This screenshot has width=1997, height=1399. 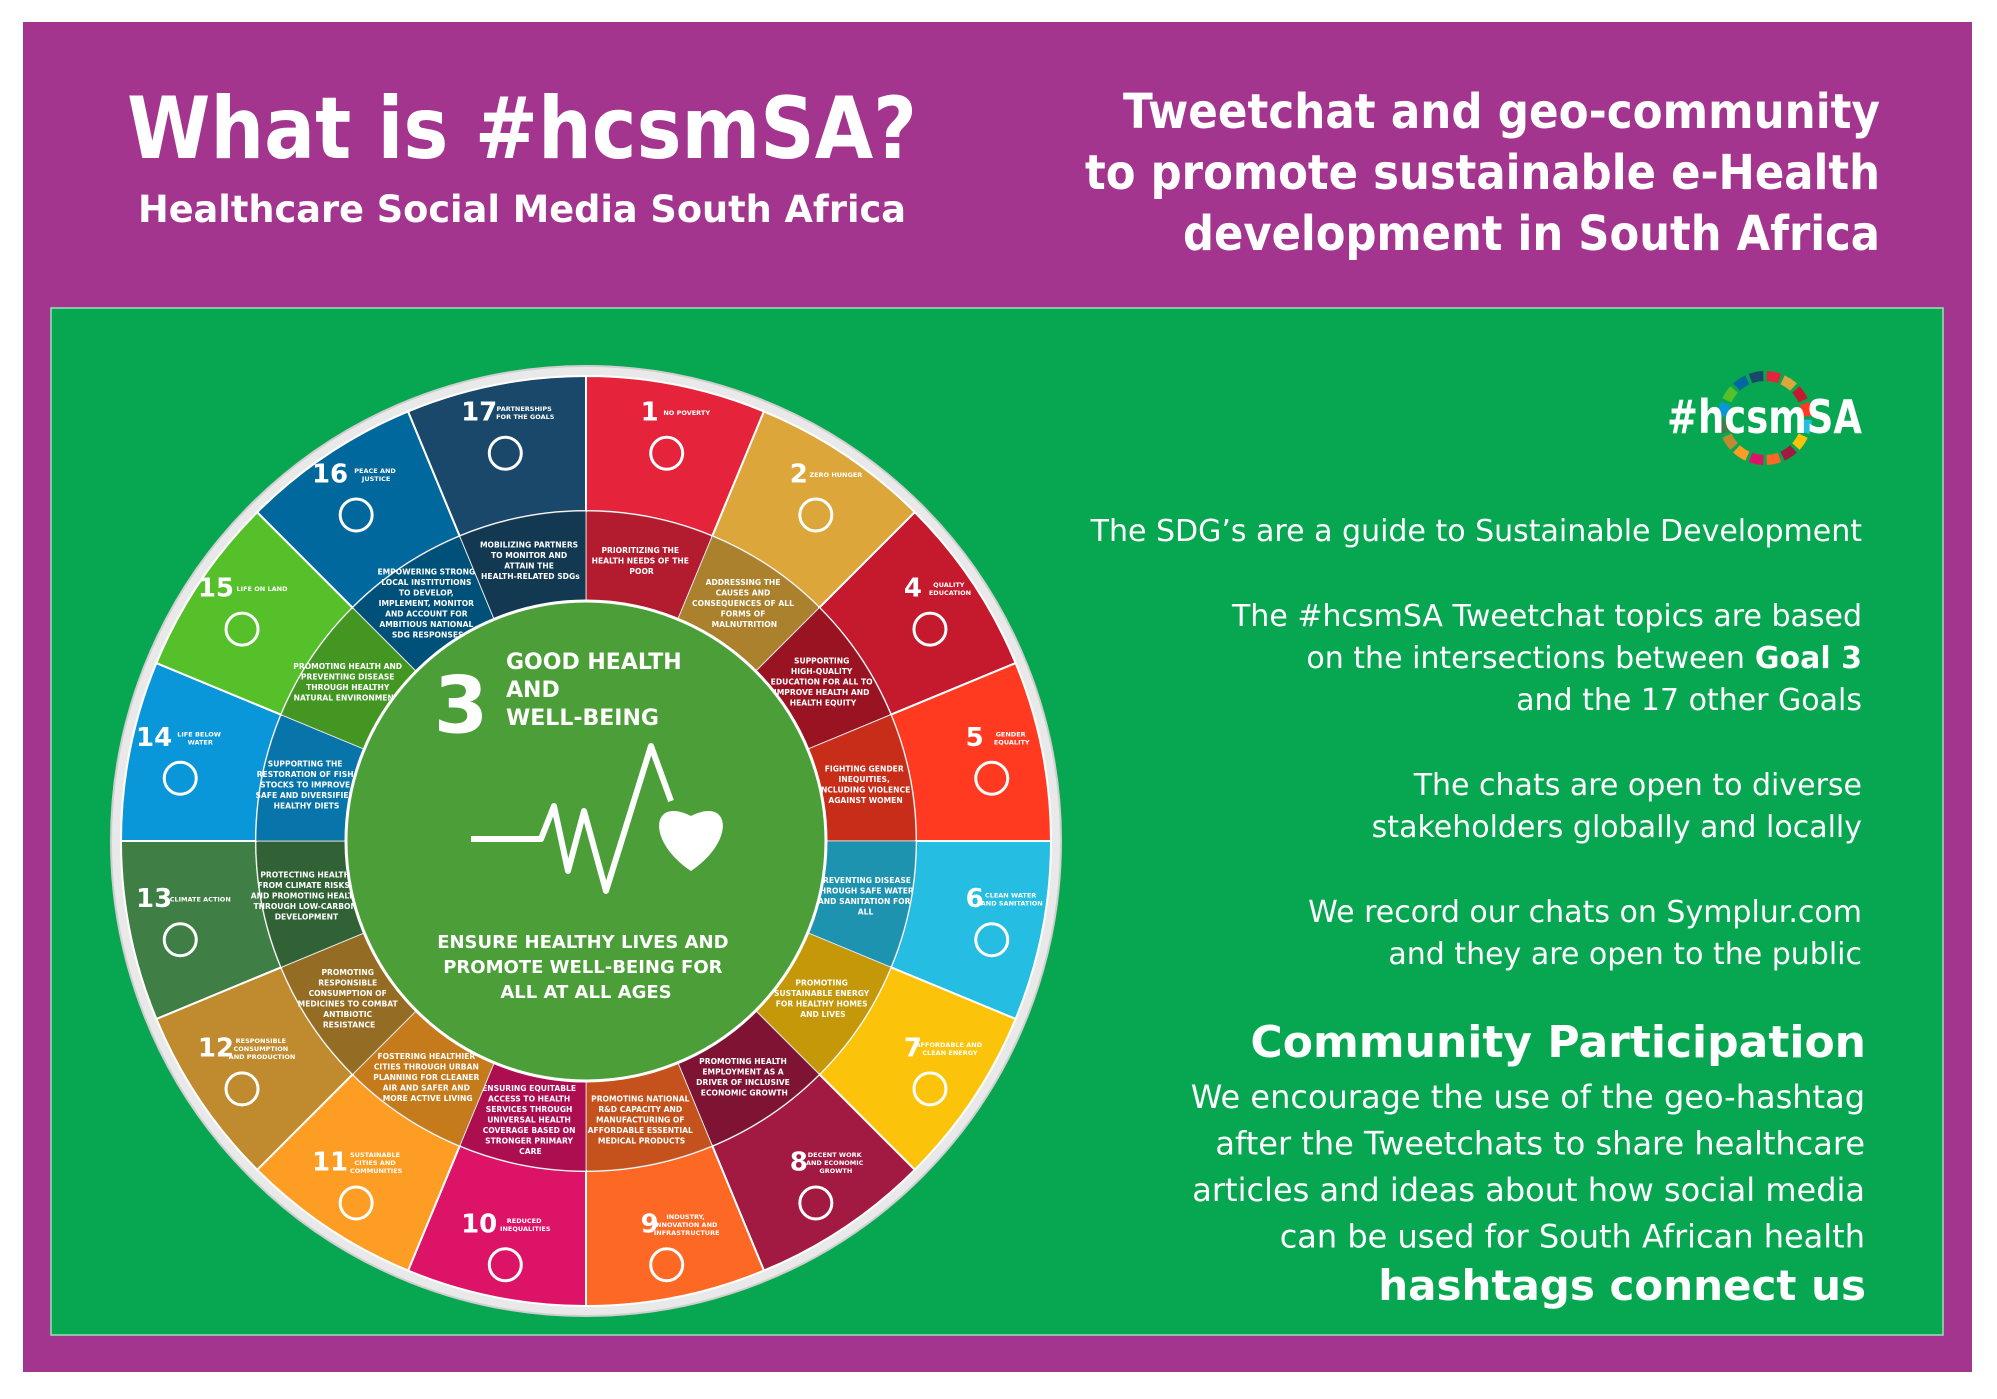 What do you see at coordinates (376, 1163) in the screenshot?
I see `goal-name: SUSTAINABLE CITIES AND COMMUNITIES` at bounding box center [376, 1163].